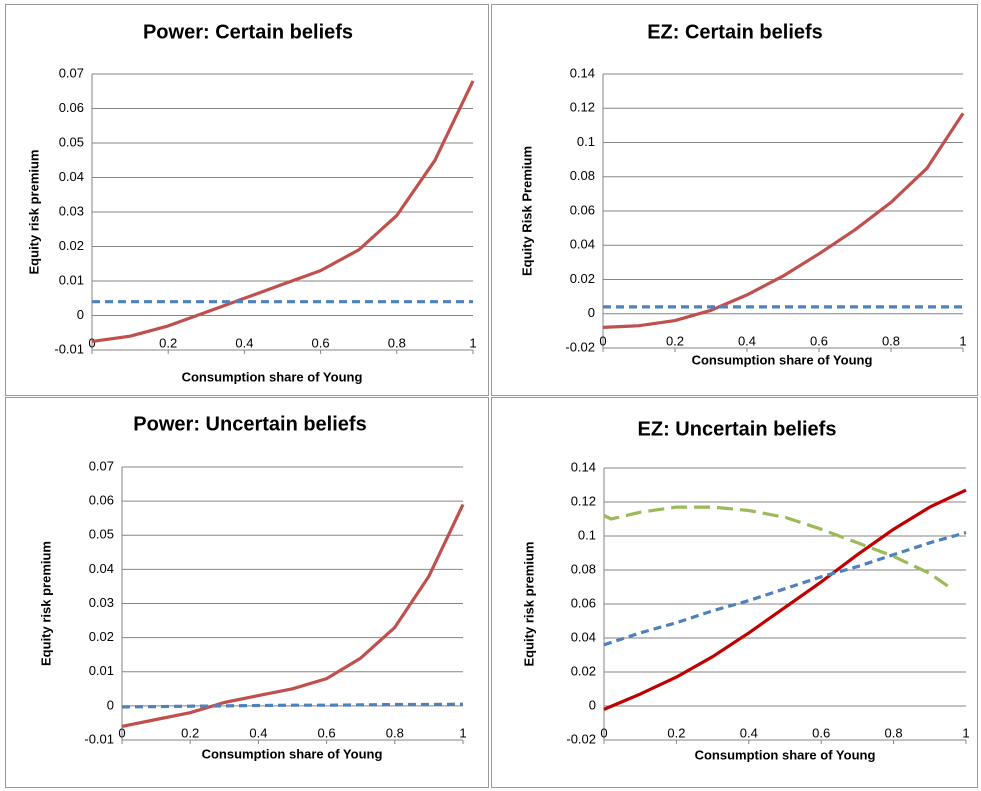 Image resolution: width=981 pixels, height=791 pixels. Describe the element at coordinates (735, 32) in the screenshot. I see `chart-title: EZ: Certain beliefs` at that location.